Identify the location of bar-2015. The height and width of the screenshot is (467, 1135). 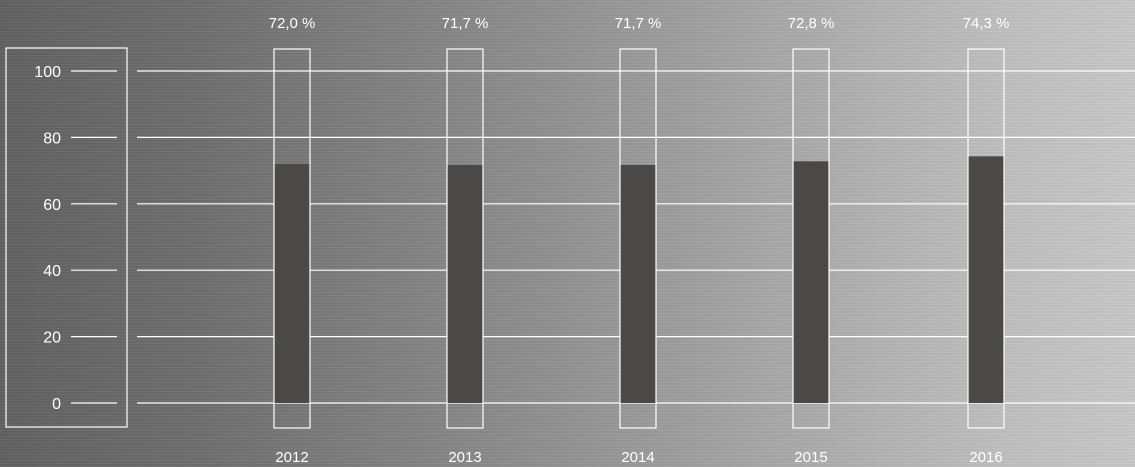
(811, 282).